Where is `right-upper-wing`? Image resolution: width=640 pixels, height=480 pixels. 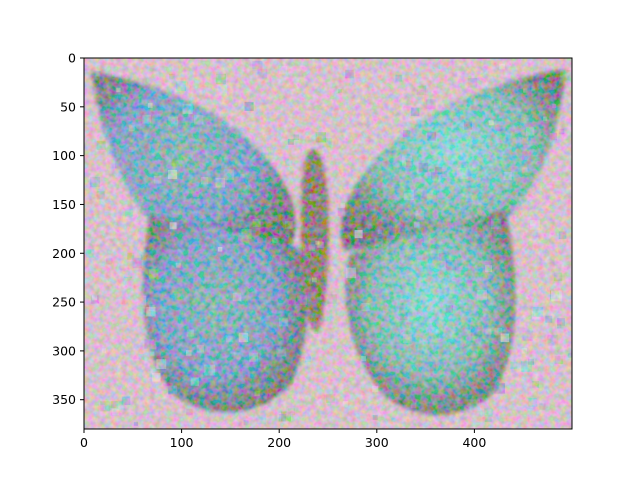
right-upper-wing is located at coordinates (453, 160).